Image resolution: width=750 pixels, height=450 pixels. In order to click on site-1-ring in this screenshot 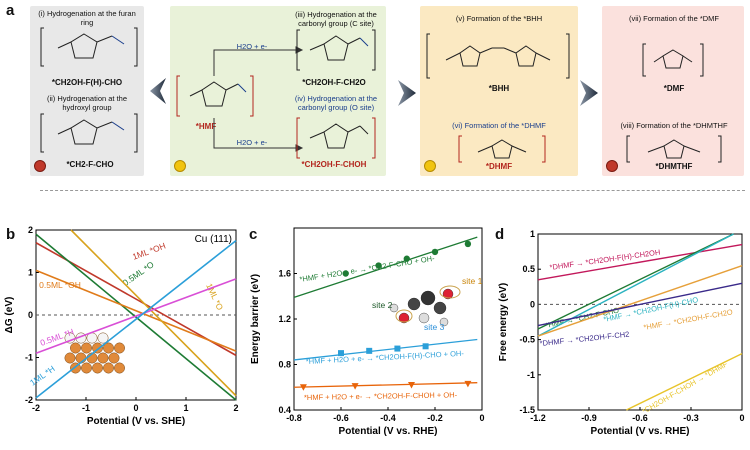, I will do `click(450, 292)`.